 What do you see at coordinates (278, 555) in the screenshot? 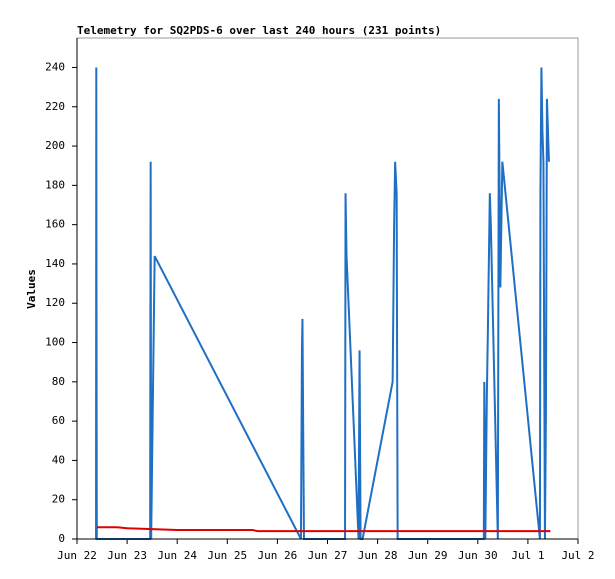
I see `x-tick-label: Jun 26` at bounding box center [278, 555].